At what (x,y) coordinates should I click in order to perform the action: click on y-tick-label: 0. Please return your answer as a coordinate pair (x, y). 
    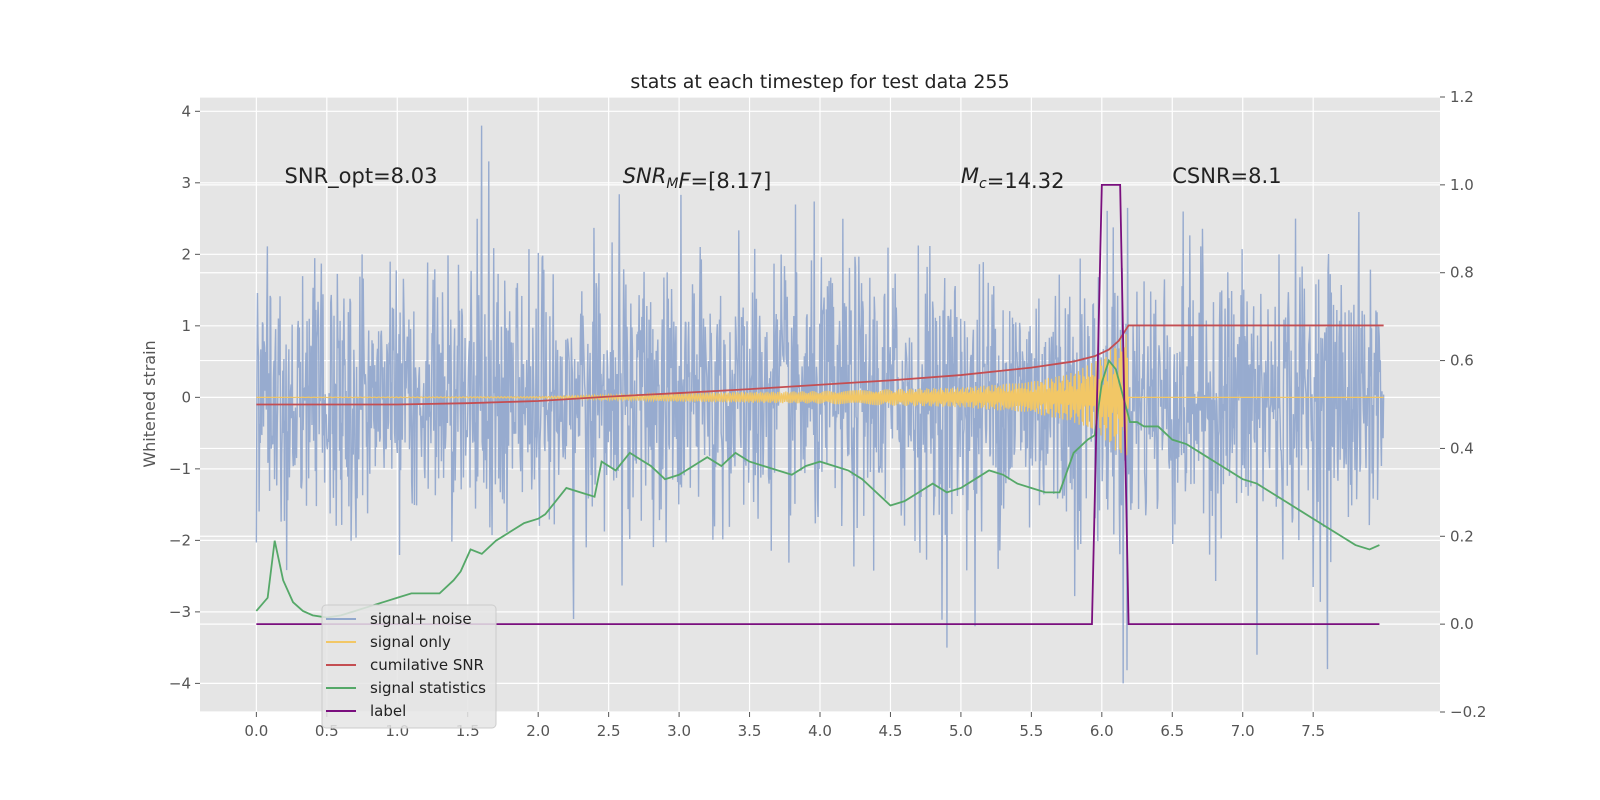
    Looking at the image, I should click on (186, 397).